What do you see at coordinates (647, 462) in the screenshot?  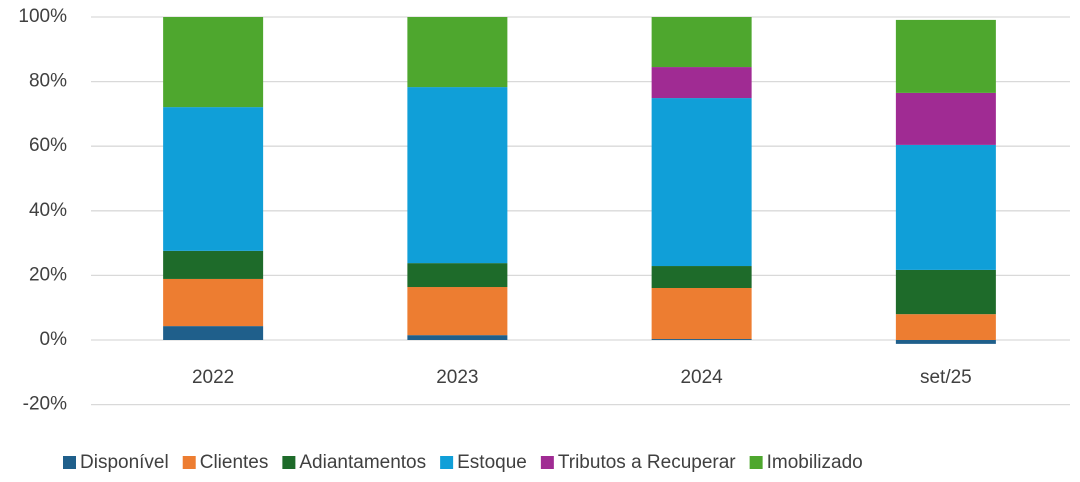 I see `legend-label: Tributos a Recuperar` at bounding box center [647, 462].